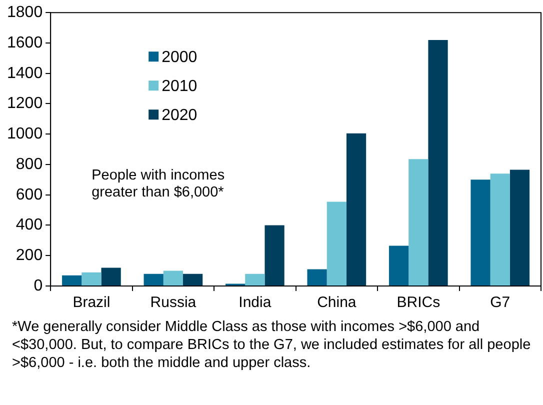 This screenshot has height=405, width=543. Describe the element at coordinates (158, 184) in the screenshot. I see `annotation: People with incomes greater than $6,000*` at that location.